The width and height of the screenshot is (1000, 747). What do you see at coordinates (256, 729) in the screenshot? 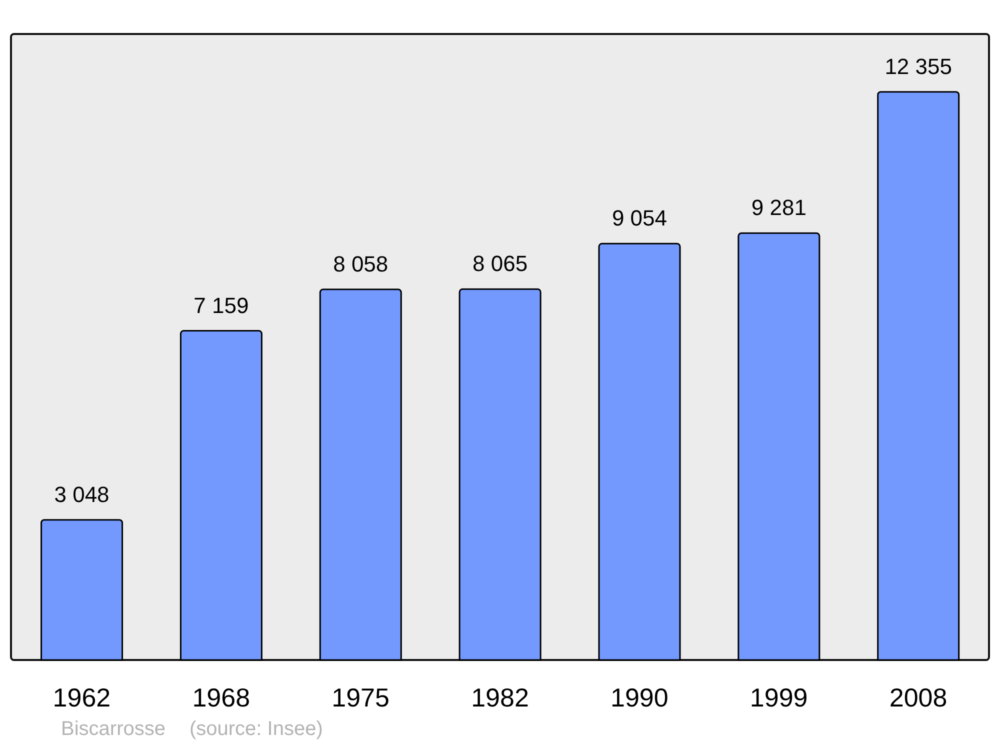
I see `text: (source: Insee)` at bounding box center [256, 729].